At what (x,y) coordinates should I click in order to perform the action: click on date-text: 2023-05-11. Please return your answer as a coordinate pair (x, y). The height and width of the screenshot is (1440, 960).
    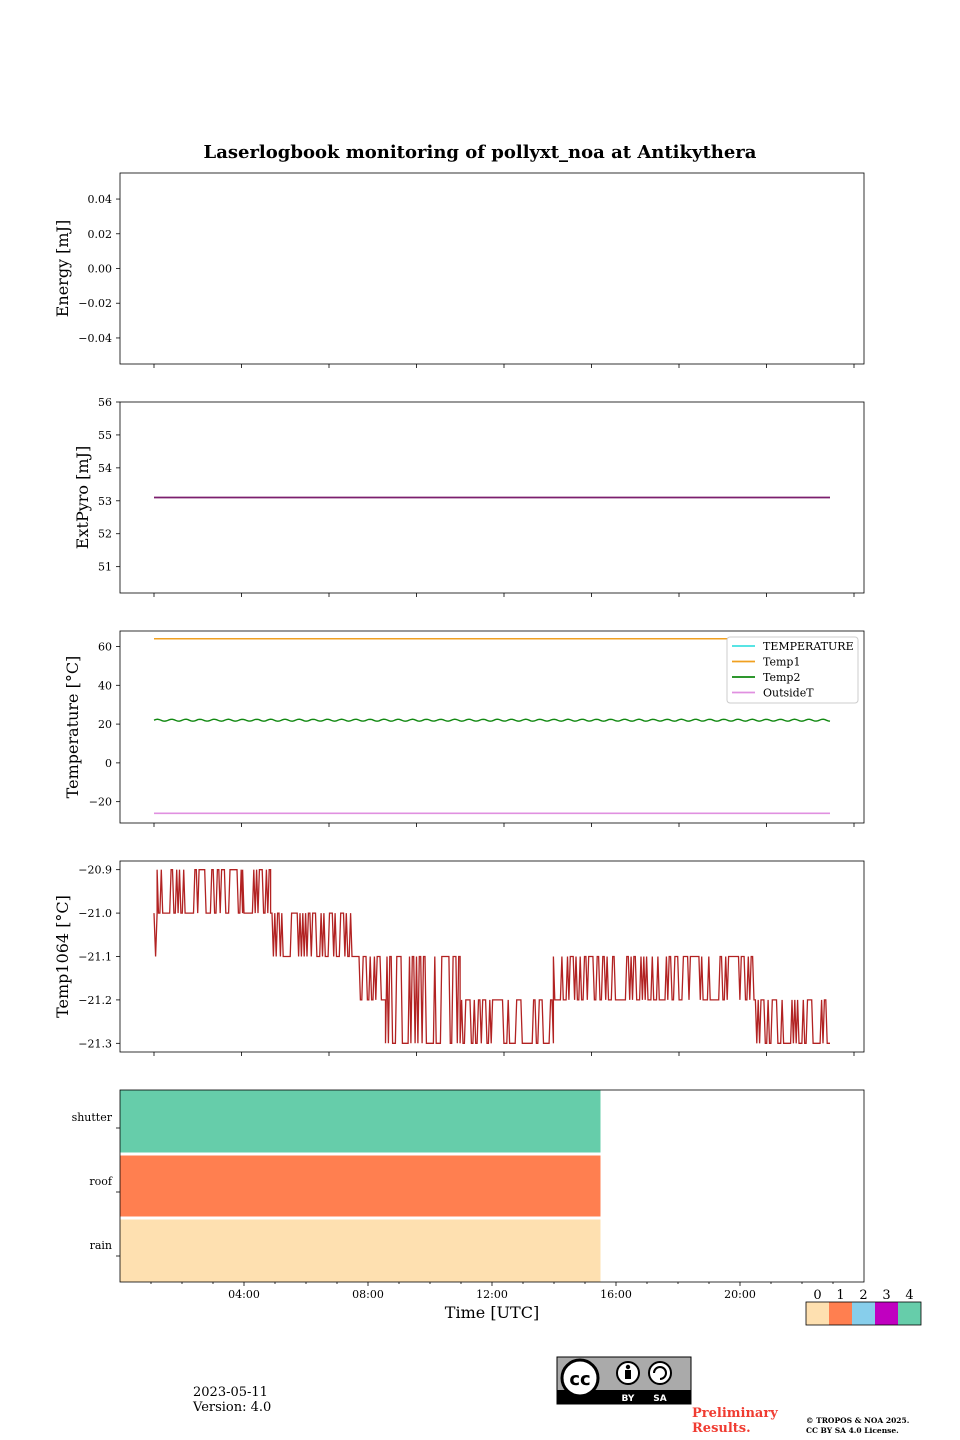
    Looking at the image, I should click on (230, 1392).